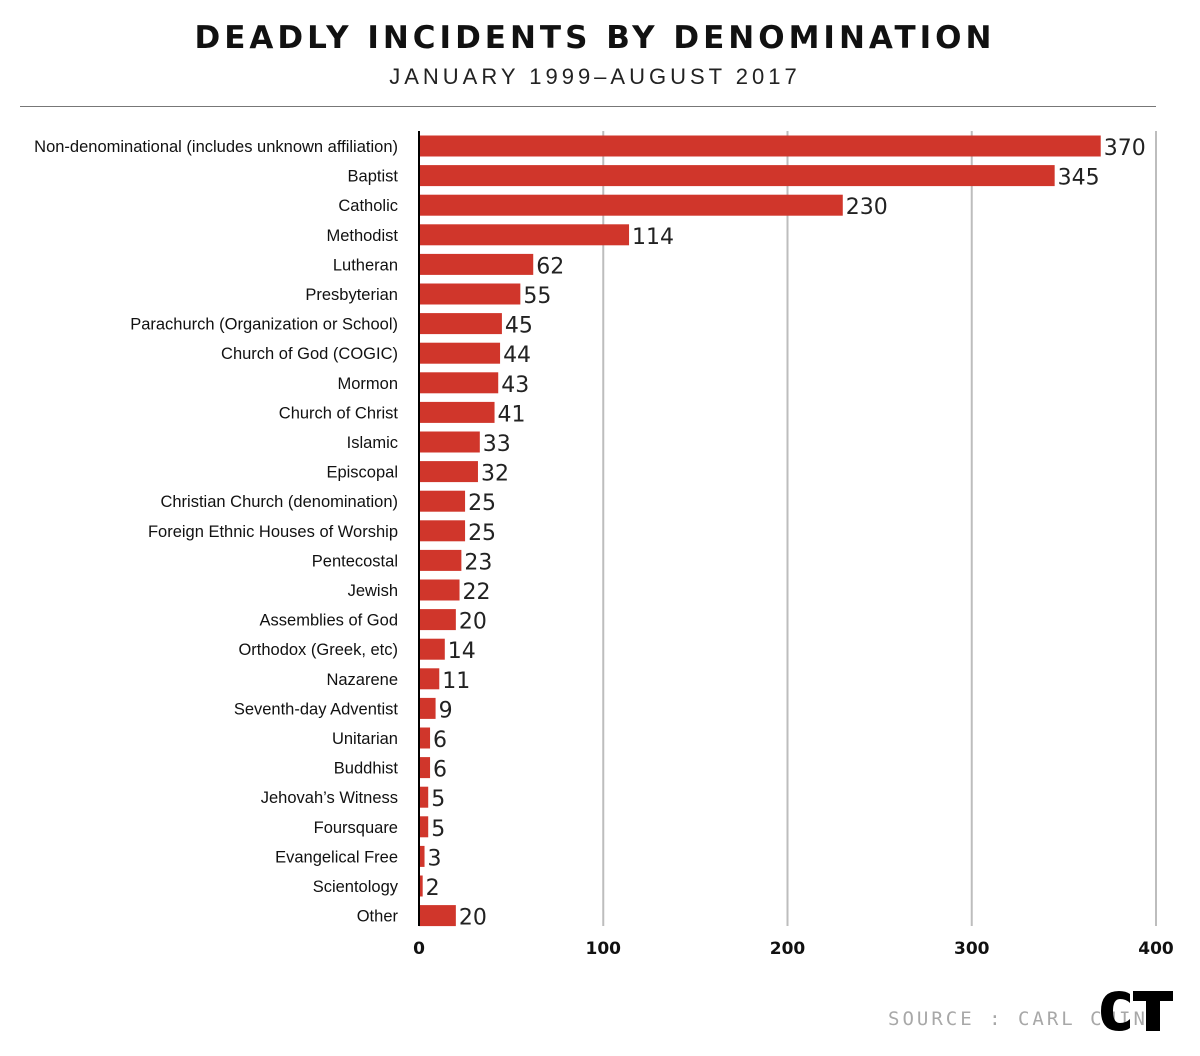  Describe the element at coordinates (329, 798) in the screenshot. I see `category-label: Jehovah’s Witness` at that location.